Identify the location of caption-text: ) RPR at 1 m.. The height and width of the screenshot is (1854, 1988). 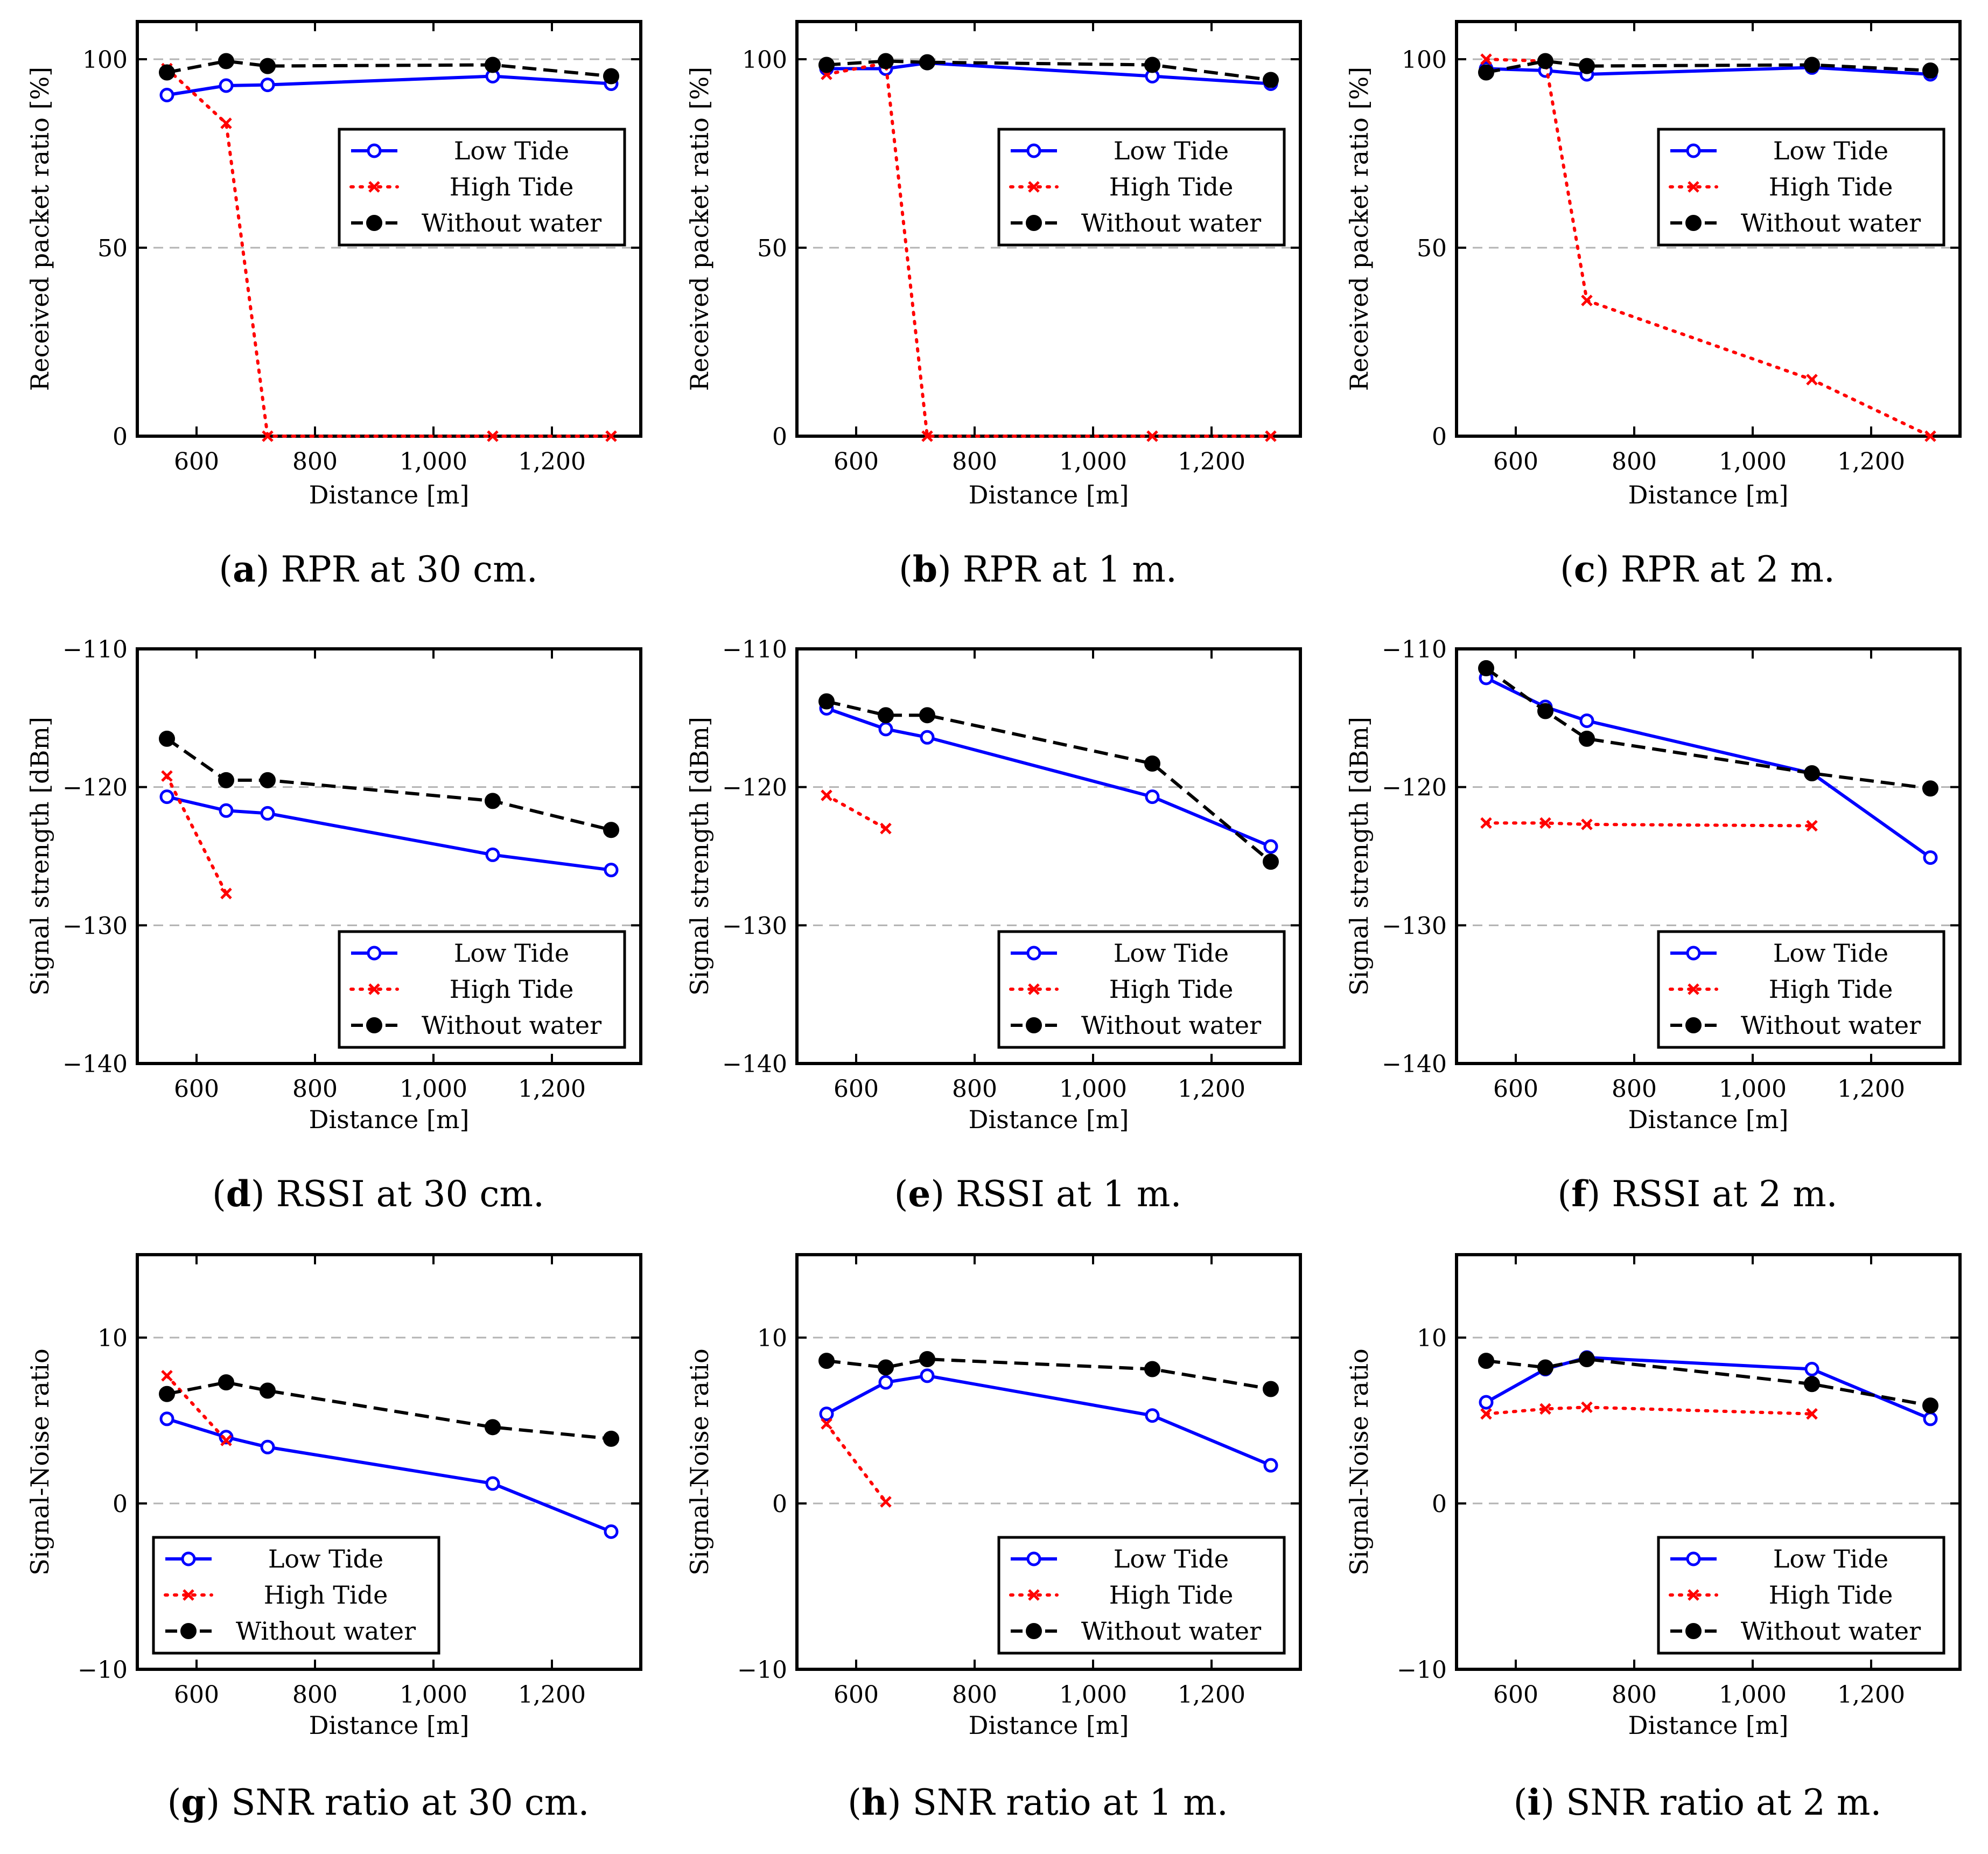
(1057, 569).